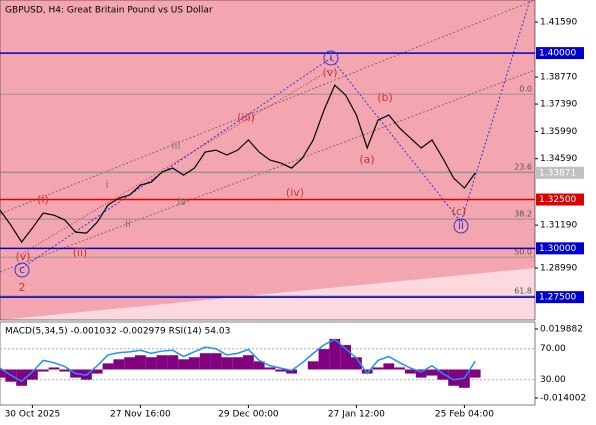 The height and width of the screenshot is (425, 596). What do you see at coordinates (385, 97) in the screenshot?
I see `wave-label: (b)` at bounding box center [385, 97].